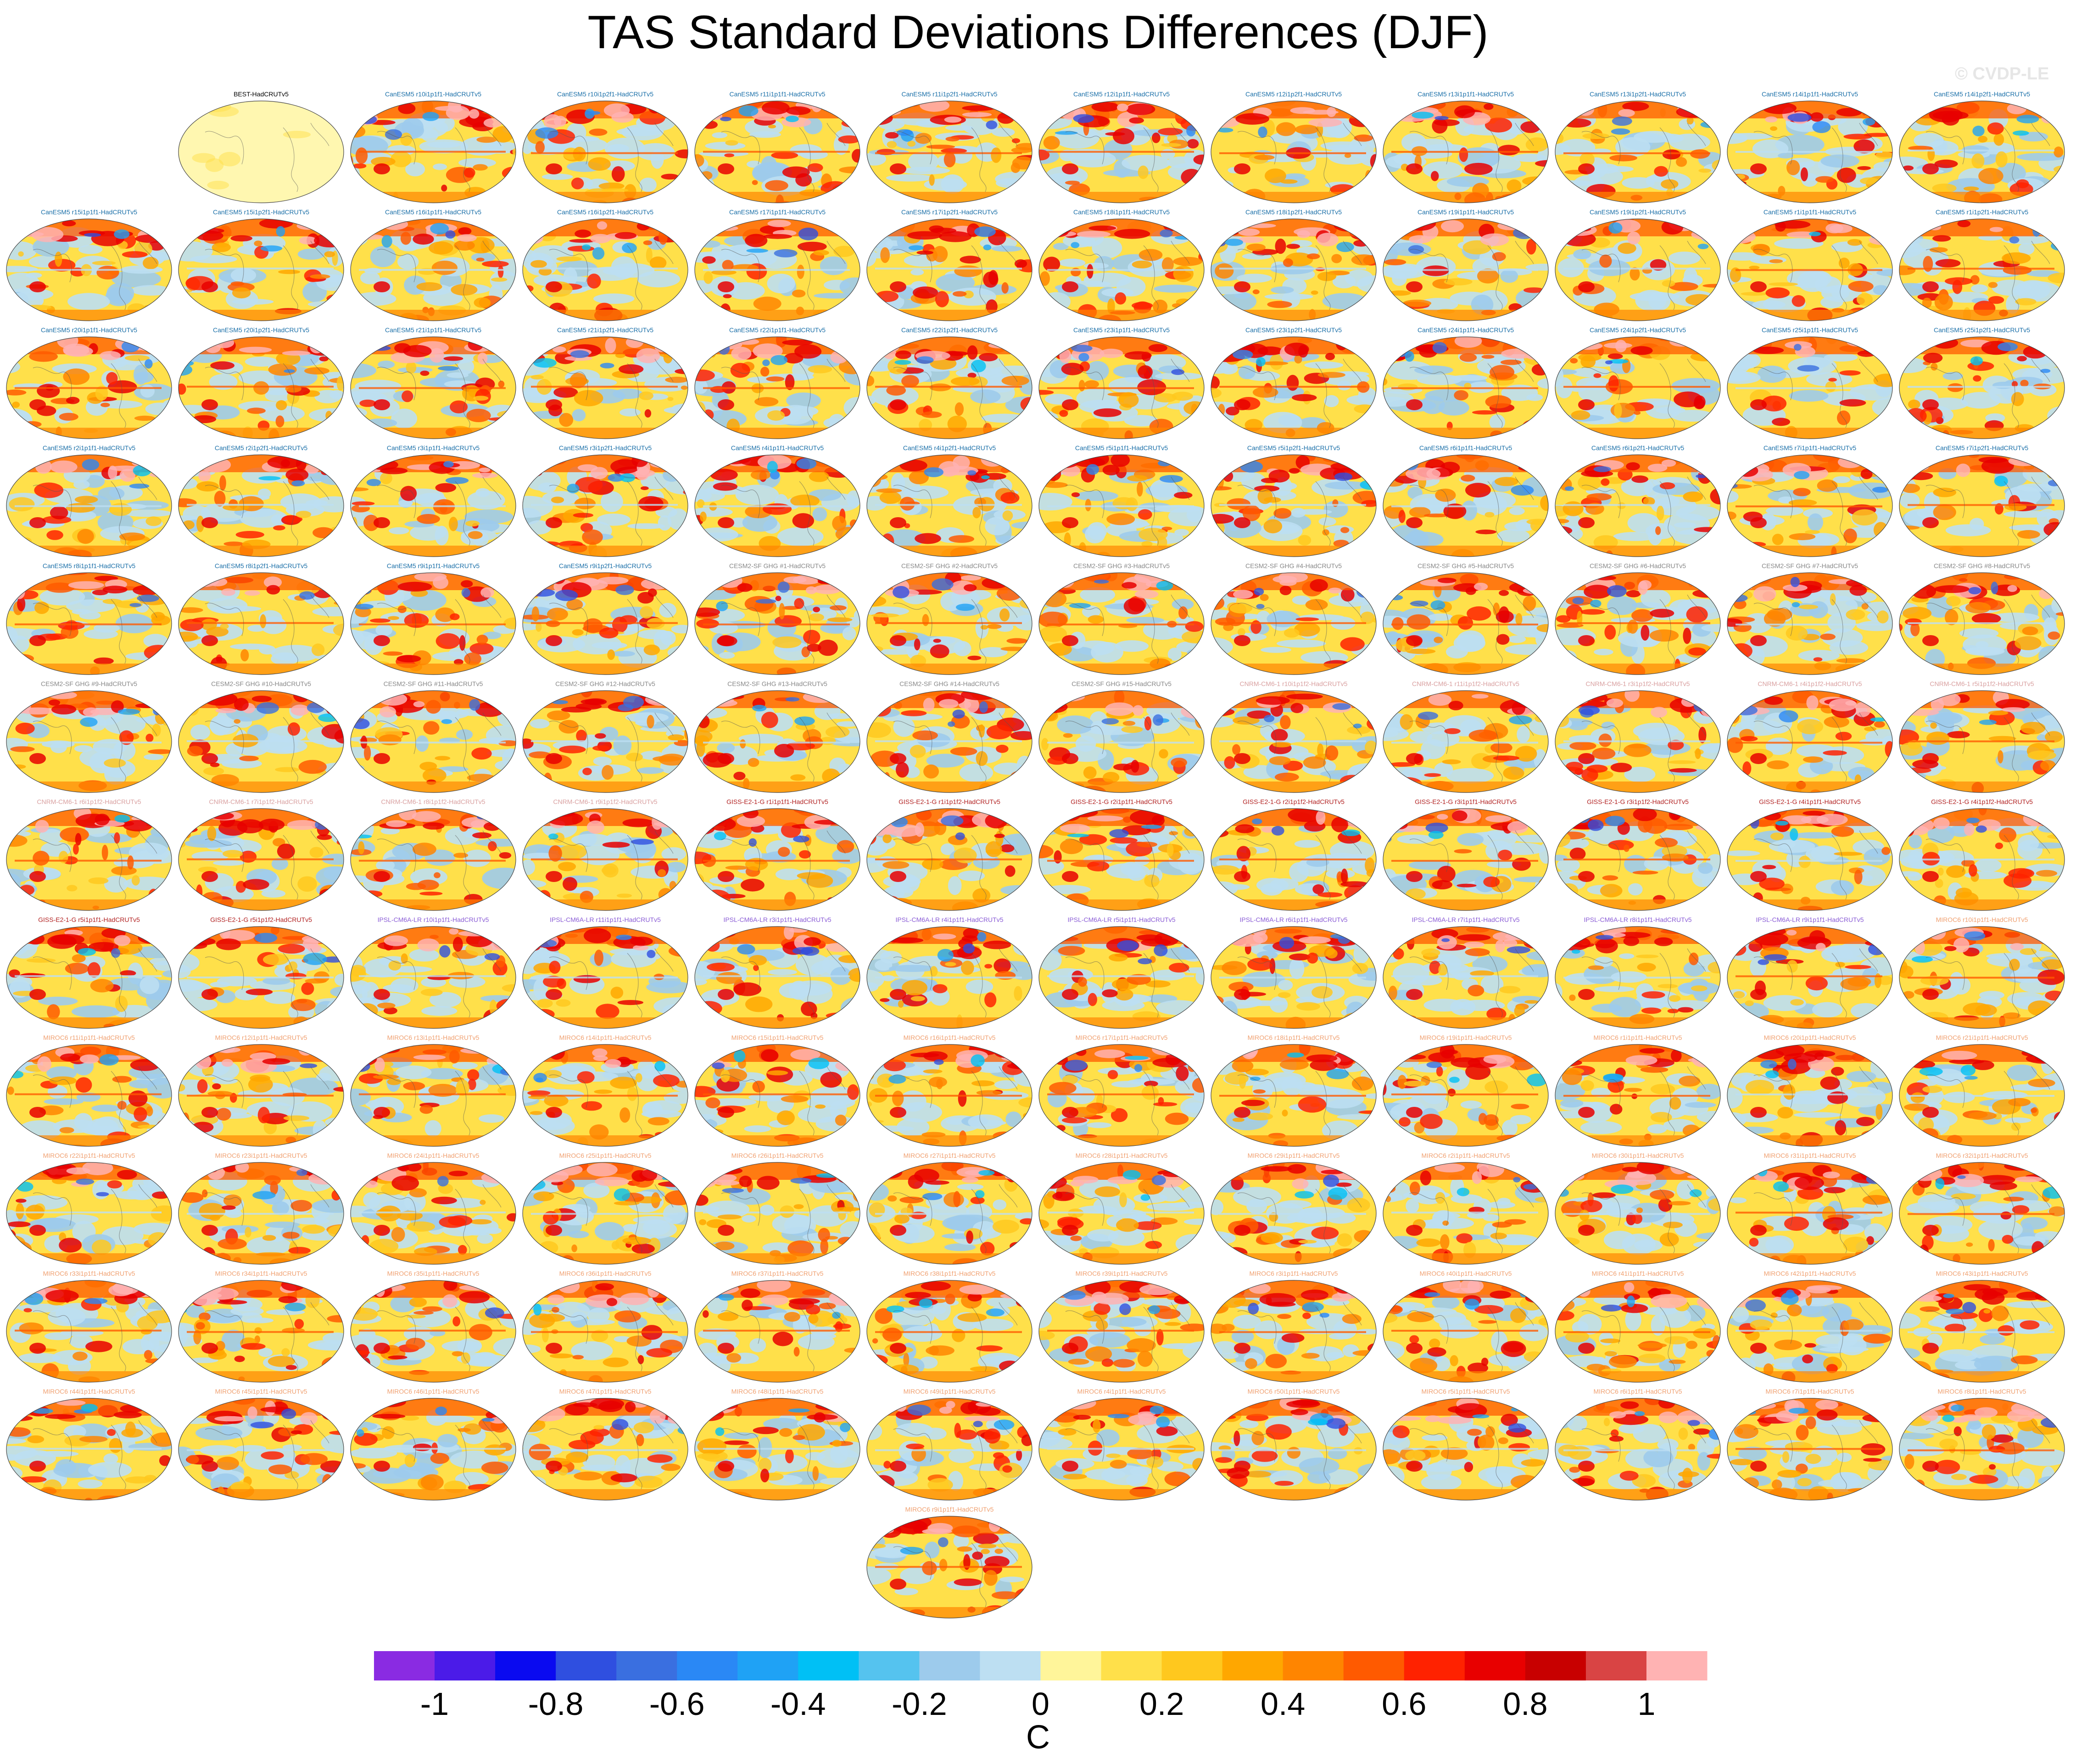  What do you see at coordinates (949, 855) in the screenshot?
I see `map-panel: GISS-E2-1-G r1i1p1f2-HadCRUTv5` at bounding box center [949, 855].